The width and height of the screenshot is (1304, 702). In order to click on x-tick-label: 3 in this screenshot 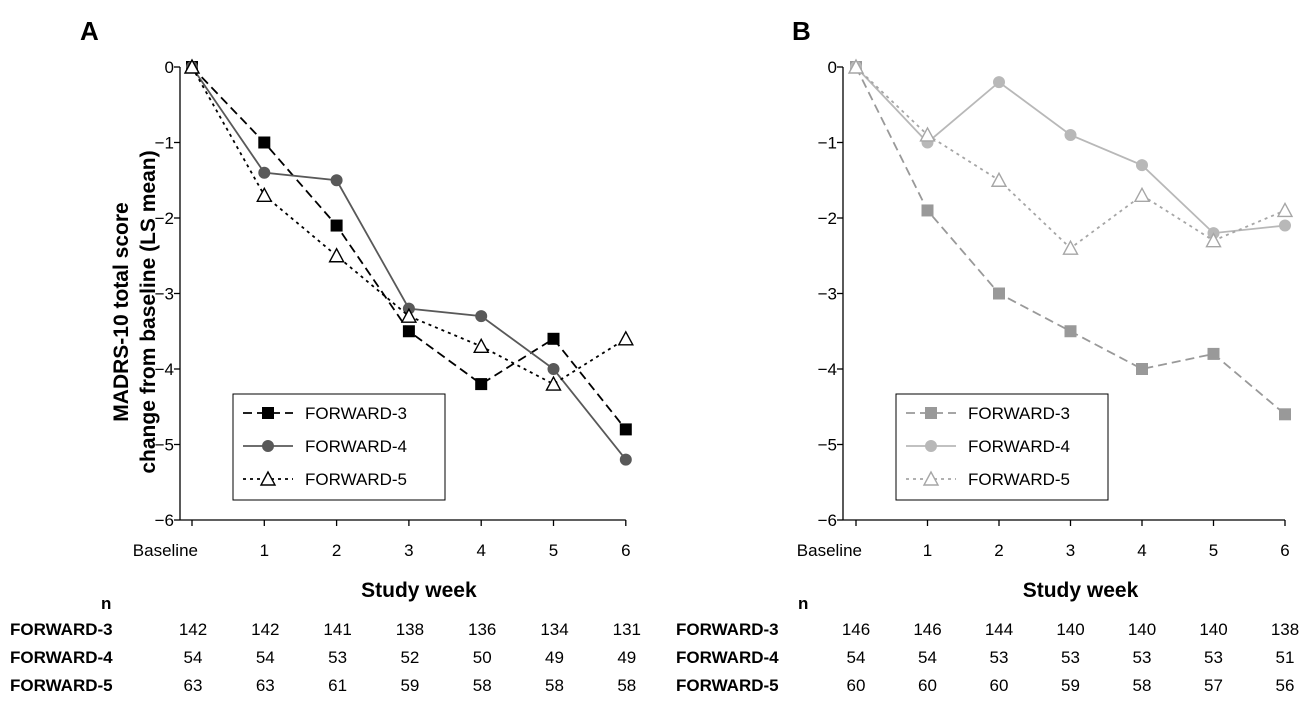, I will do `click(1070, 550)`.